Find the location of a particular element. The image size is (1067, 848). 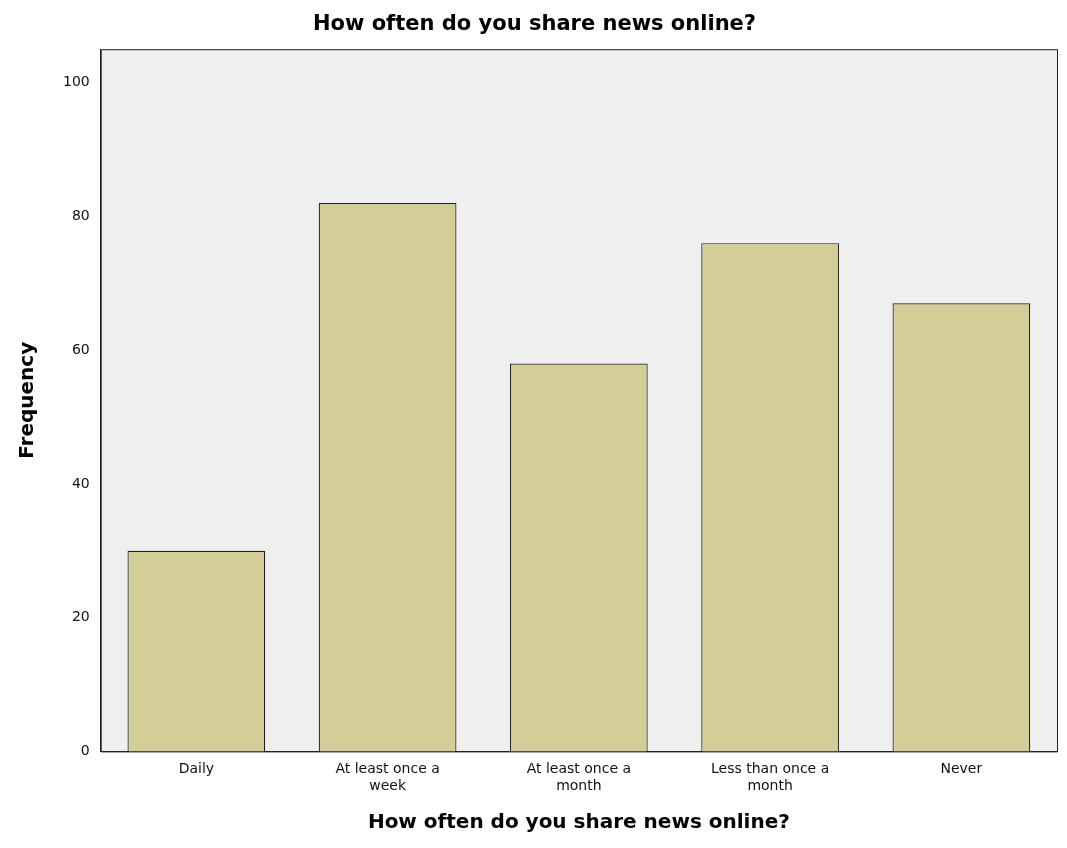

x-tick-label: At least once a month is located at coordinates (579, 777).